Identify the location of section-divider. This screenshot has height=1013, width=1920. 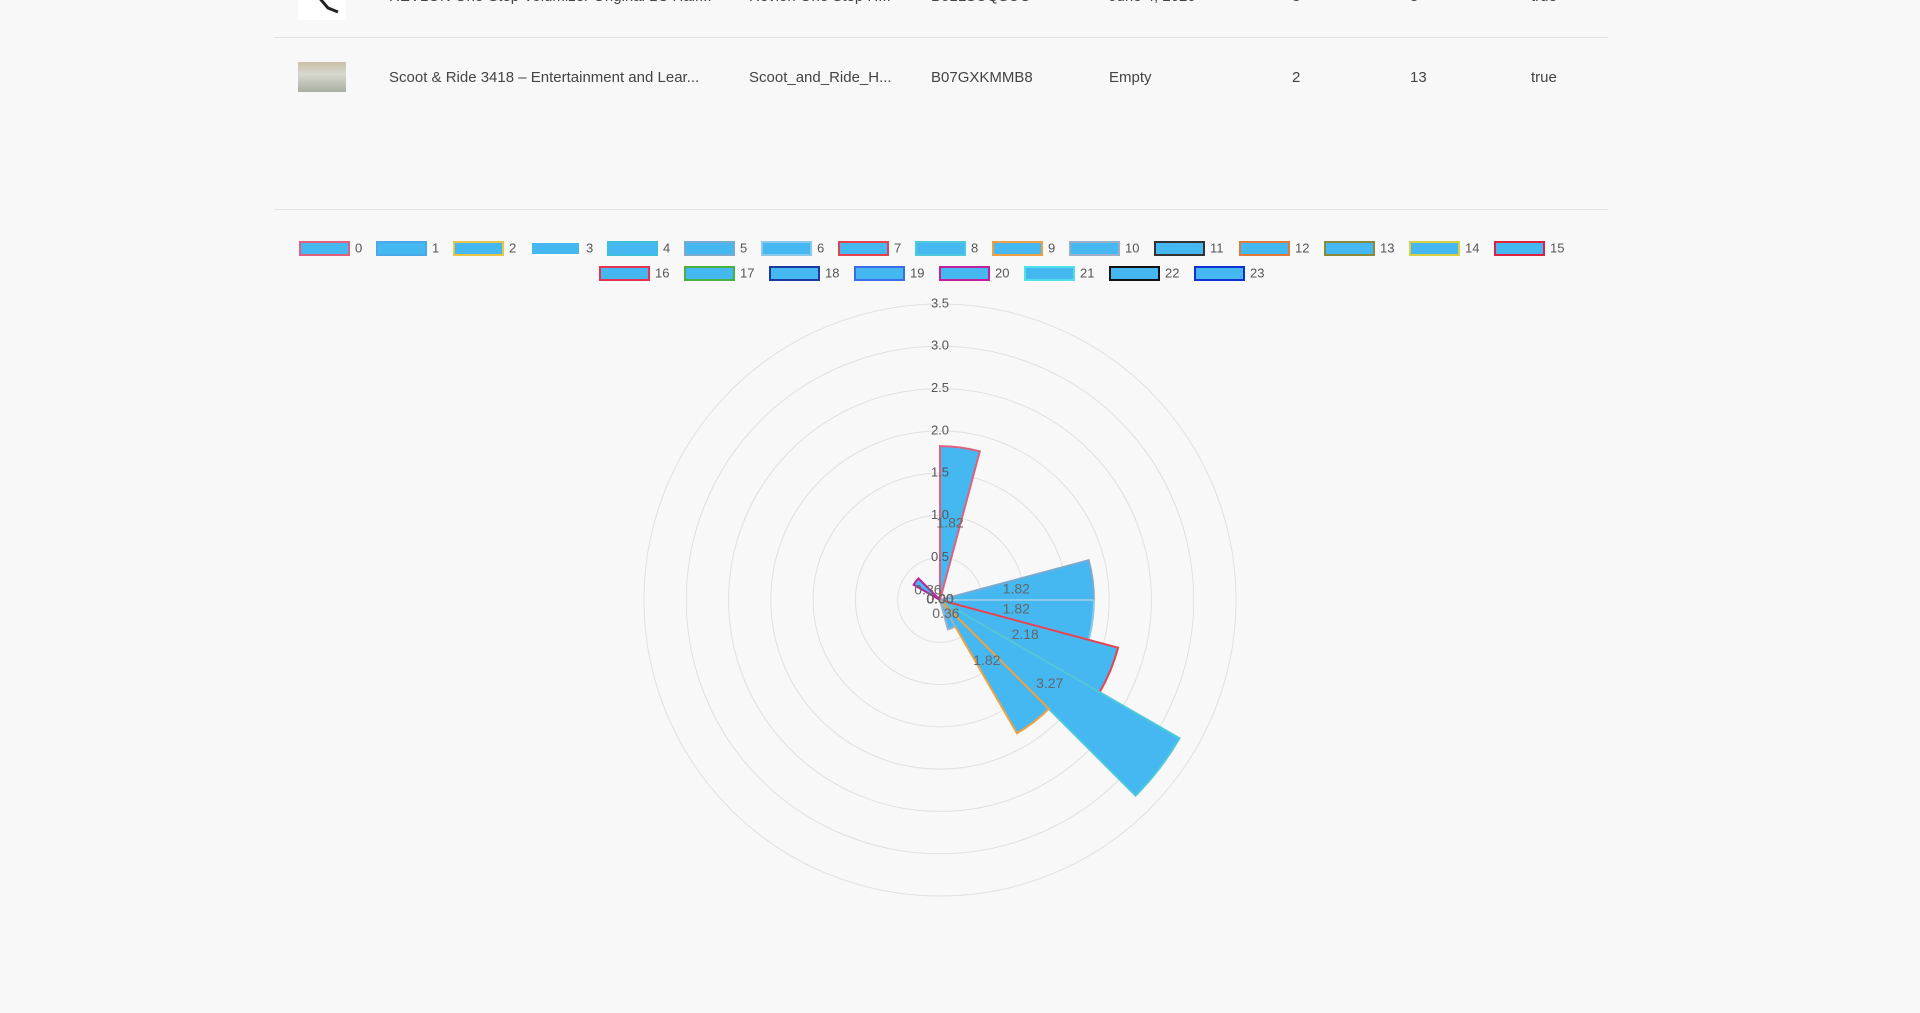
(941, 209).